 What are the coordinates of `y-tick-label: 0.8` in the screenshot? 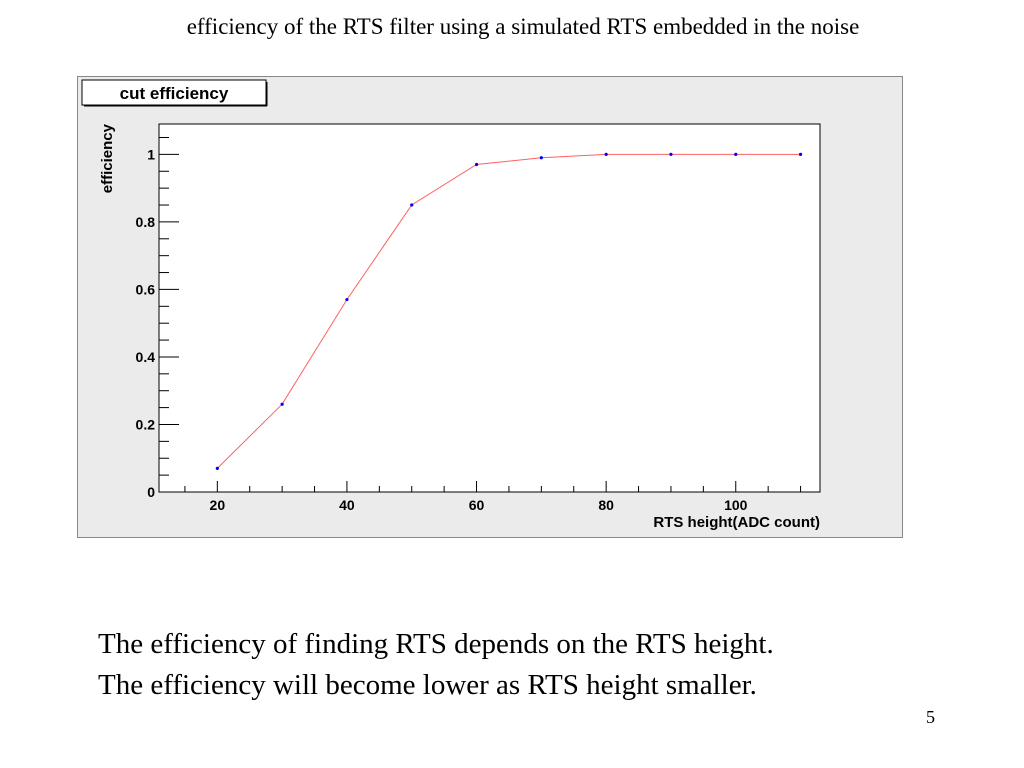 It's located at (146, 222).